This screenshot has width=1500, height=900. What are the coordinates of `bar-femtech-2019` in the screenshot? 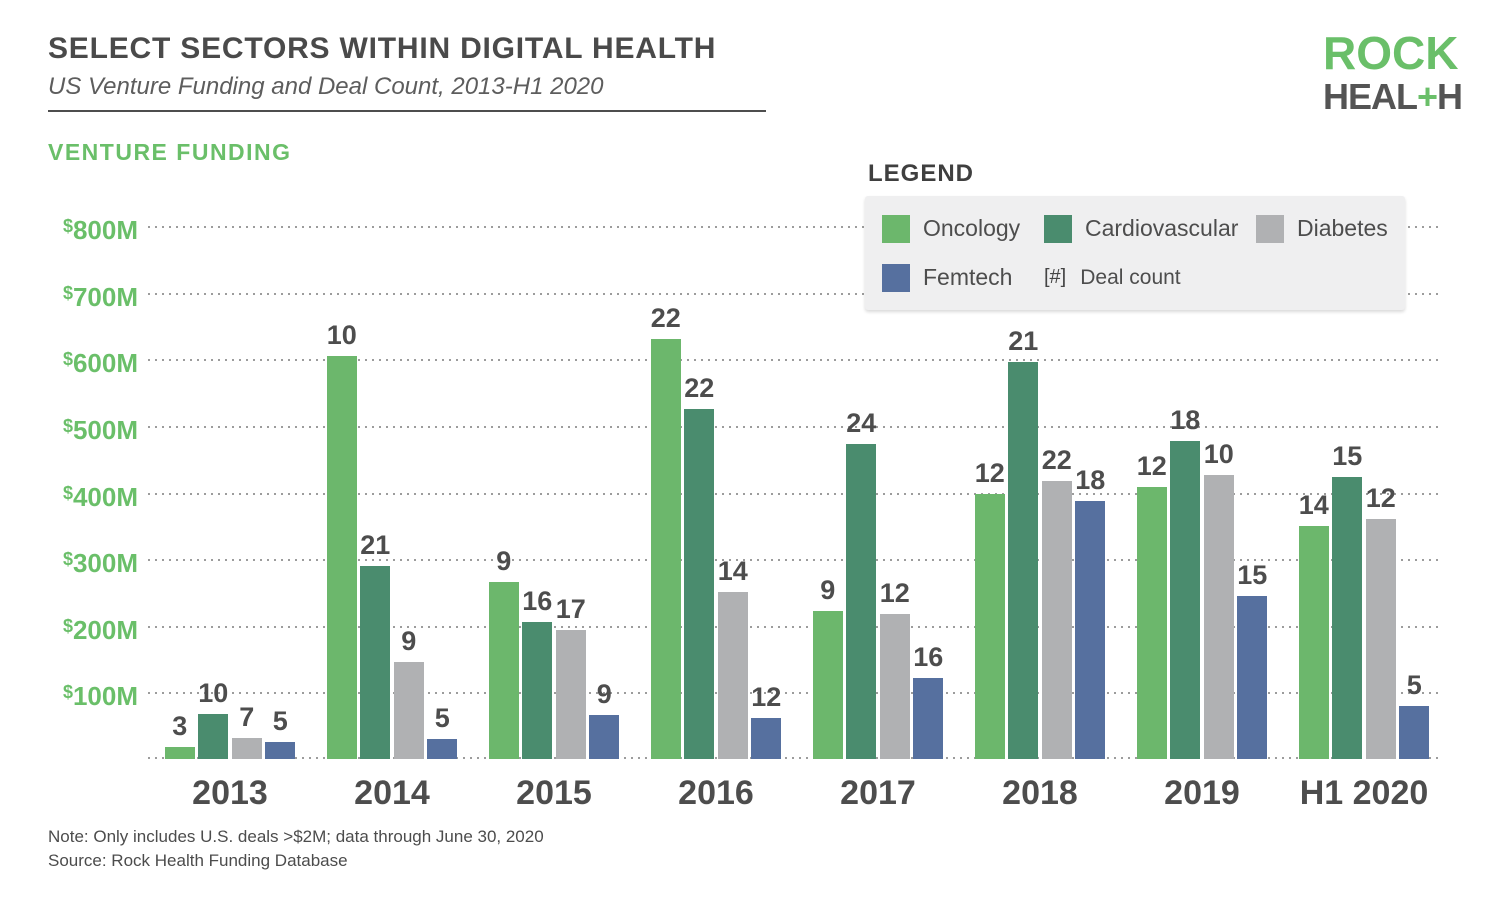 It's located at (1252, 677).